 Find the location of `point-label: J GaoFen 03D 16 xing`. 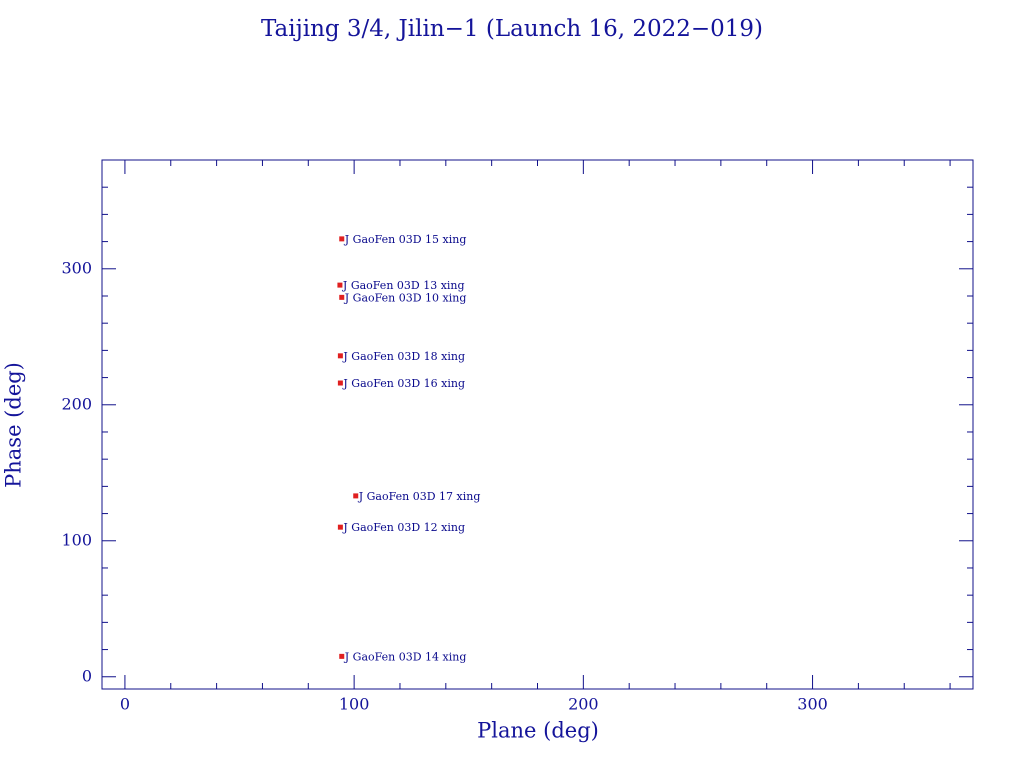

point-label: J GaoFen 03D 16 xing is located at coordinates (403, 383).